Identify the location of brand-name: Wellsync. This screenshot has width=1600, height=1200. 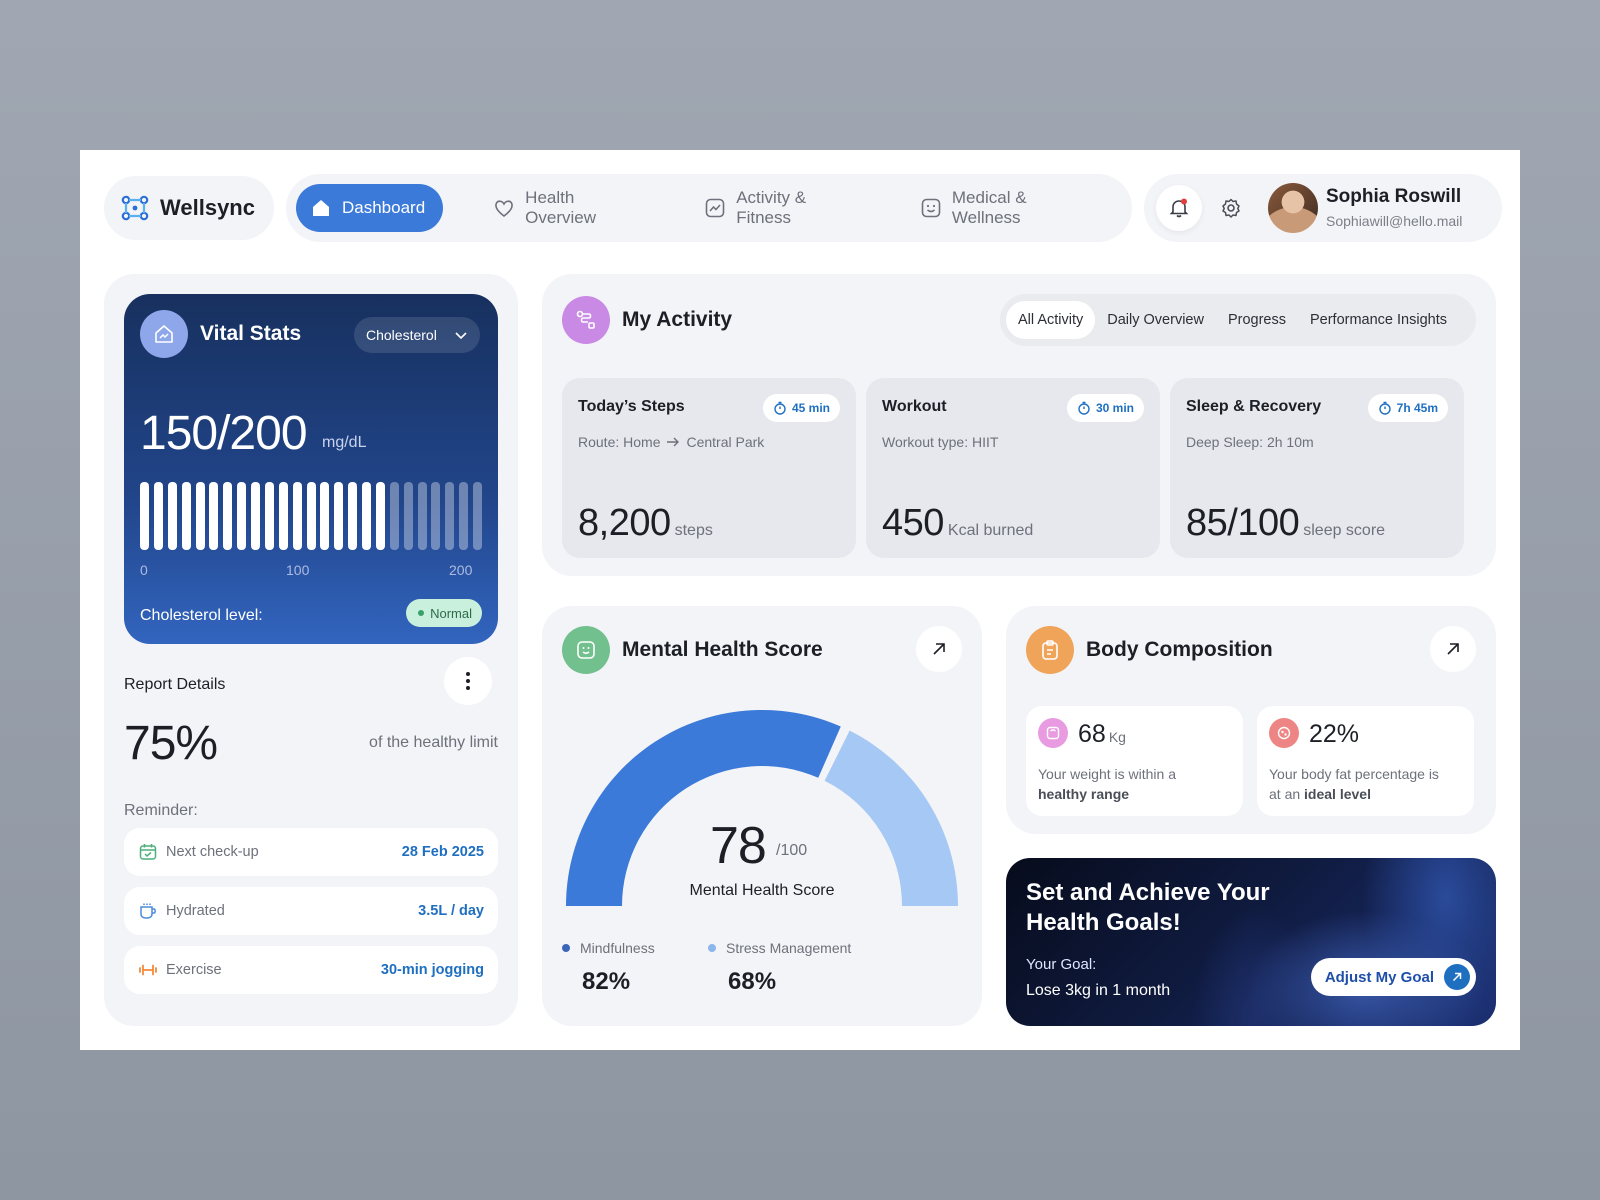
(207, 207).